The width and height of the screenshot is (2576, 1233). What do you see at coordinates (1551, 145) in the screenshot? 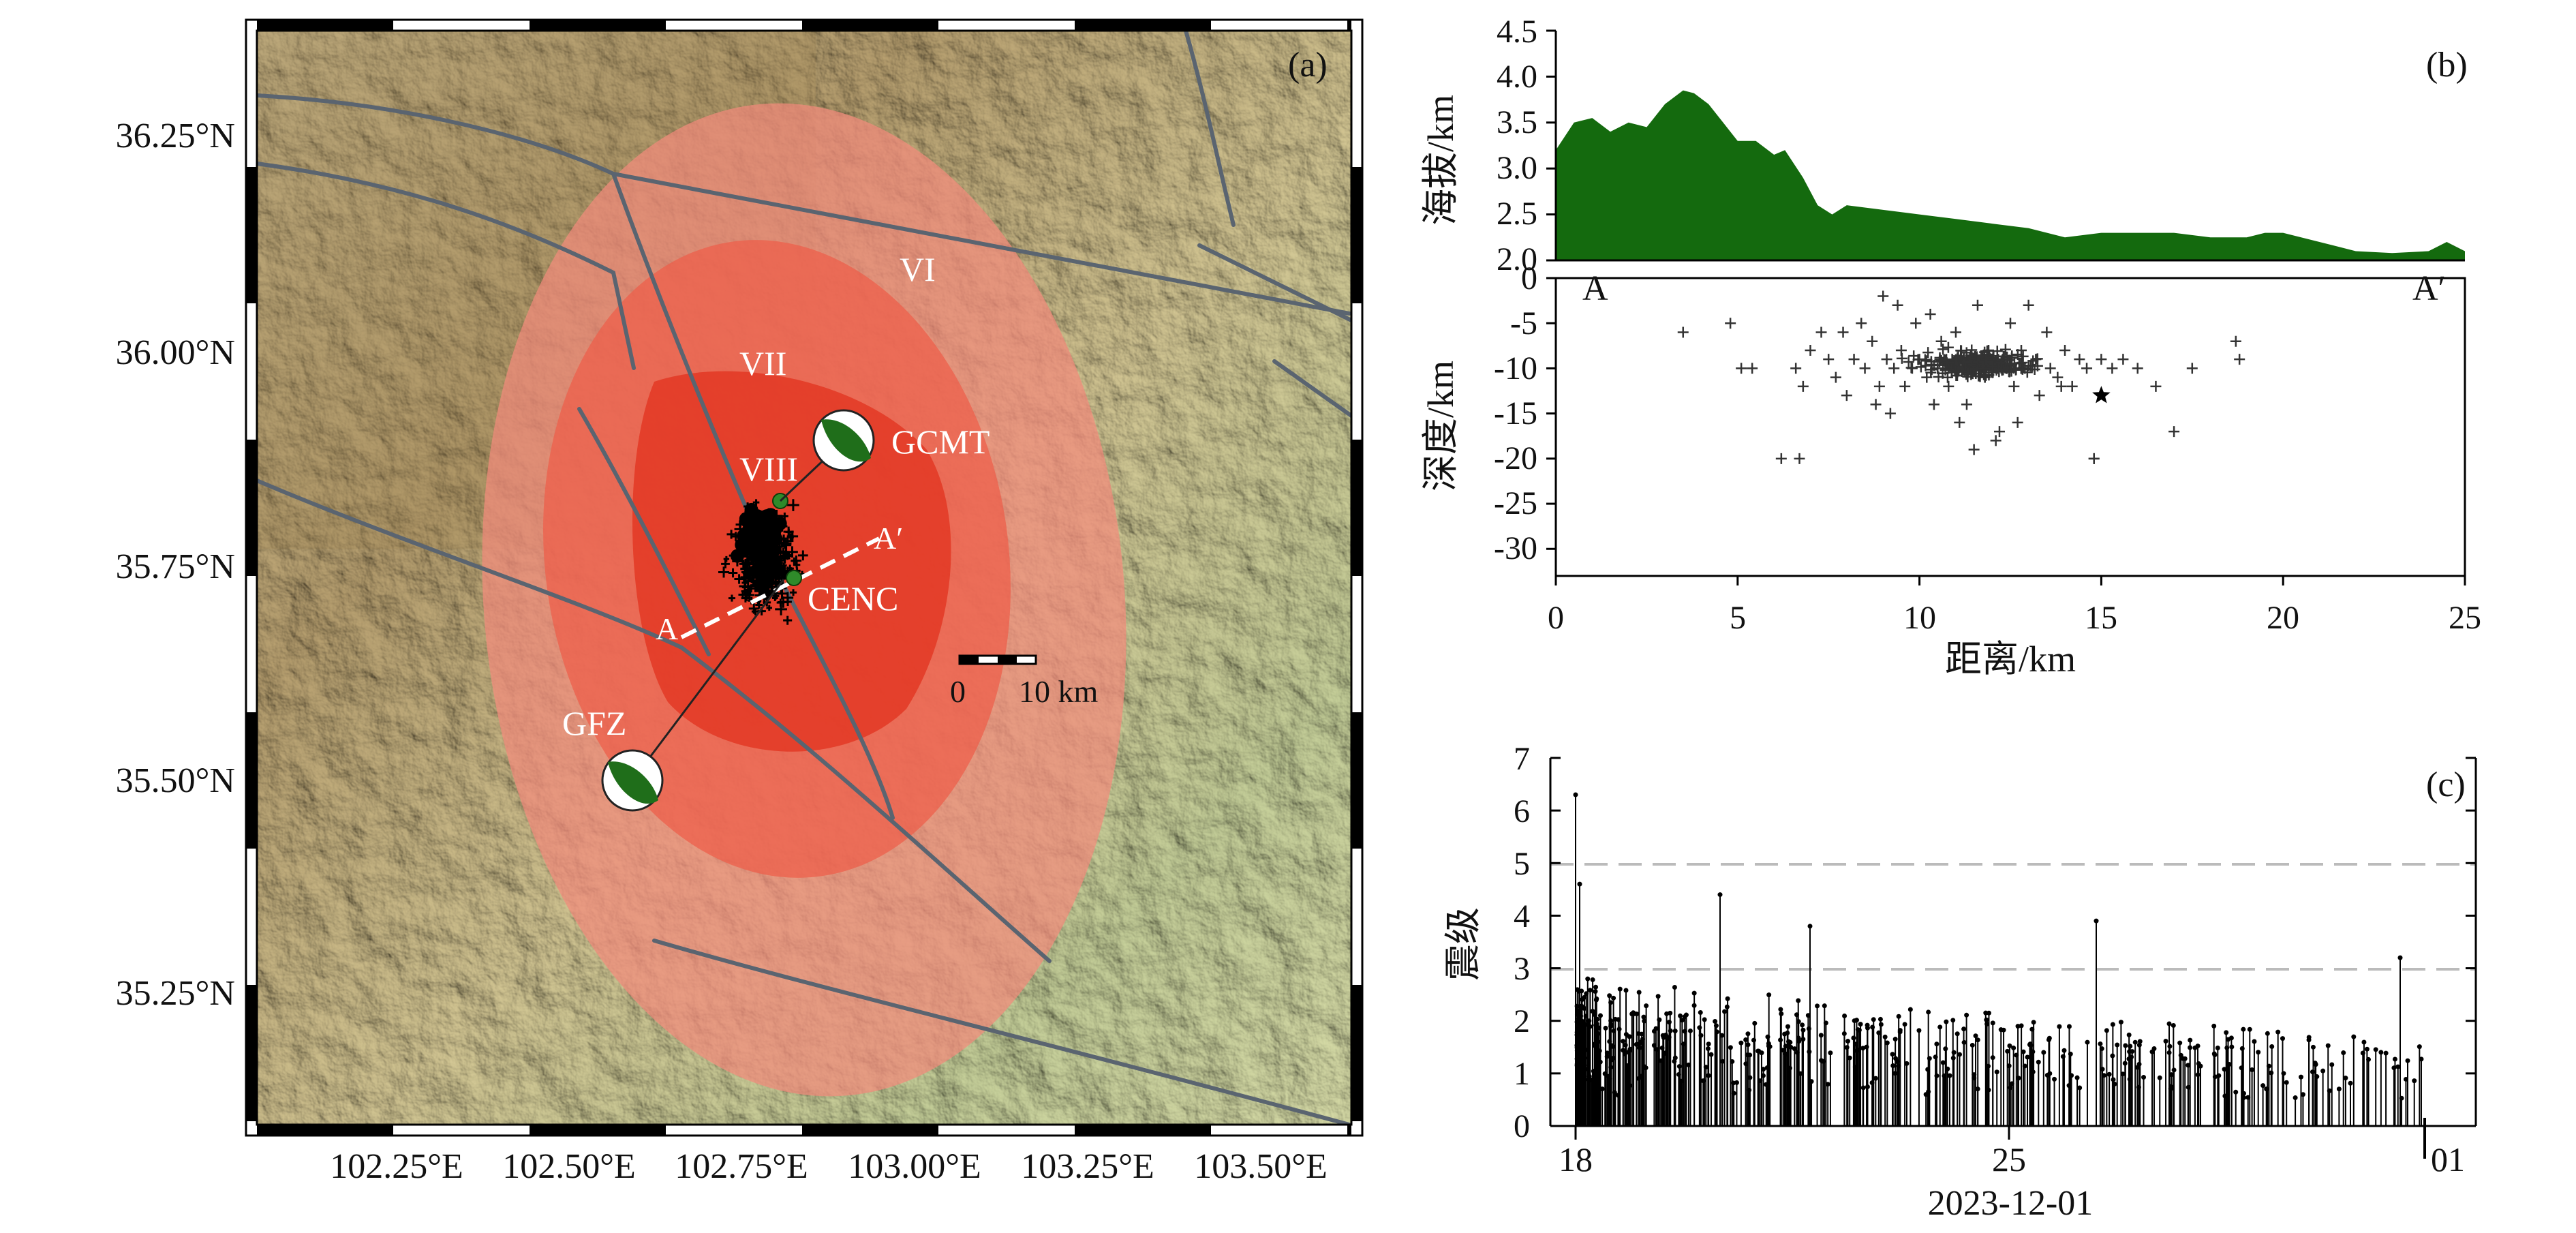
I see `elevation-ticks` at bounding box center [1551, 145].